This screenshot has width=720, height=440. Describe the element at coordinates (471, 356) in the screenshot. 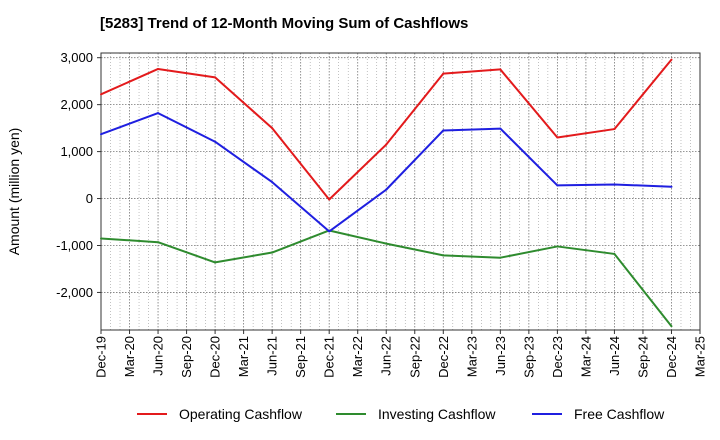

I see `x-tick-label: Mar-23` at that location.